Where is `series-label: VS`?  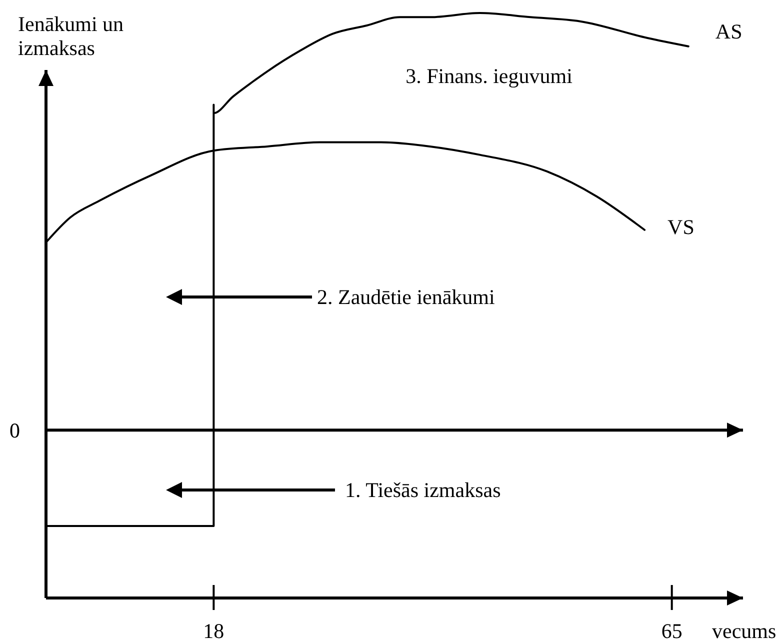 series-label: VS is located at coordinates (681, 226).